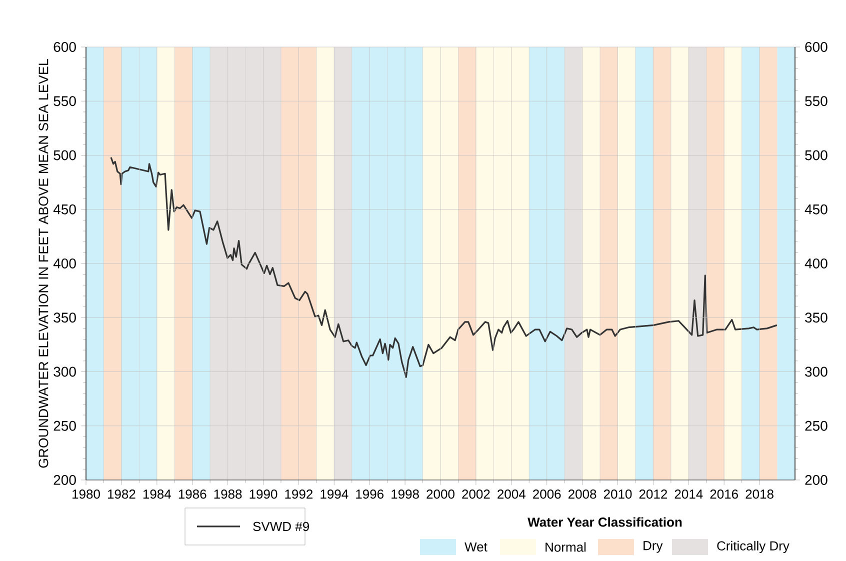 The height and width of the screenshot is (561, 846). I want to click on y2-tick-label: 250, so click(816, 425).